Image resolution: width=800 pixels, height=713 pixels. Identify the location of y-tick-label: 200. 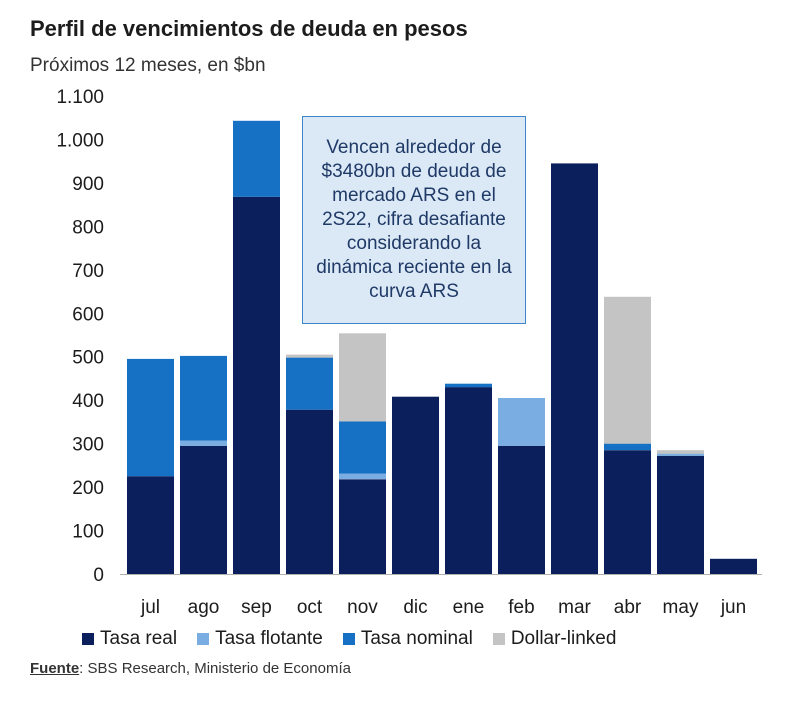
(88, 488).